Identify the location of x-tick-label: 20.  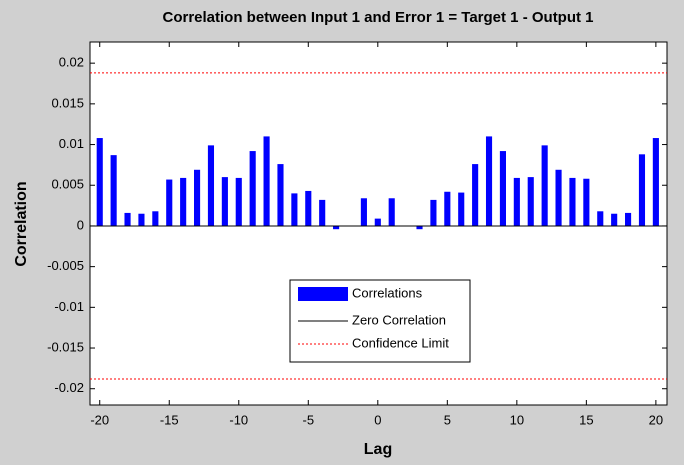
(656, 419).